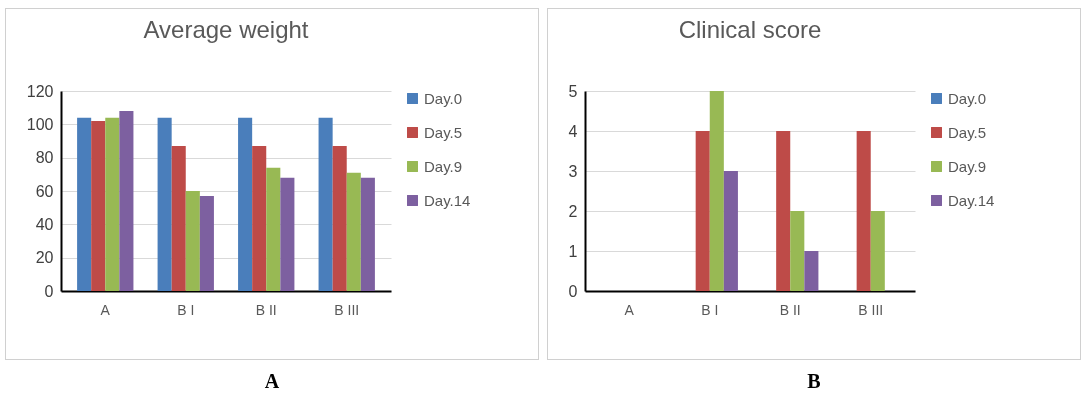 The height and width of the screenshot is (402, 1091). I want to click on y-tick-label: 4, so click(573, 131).